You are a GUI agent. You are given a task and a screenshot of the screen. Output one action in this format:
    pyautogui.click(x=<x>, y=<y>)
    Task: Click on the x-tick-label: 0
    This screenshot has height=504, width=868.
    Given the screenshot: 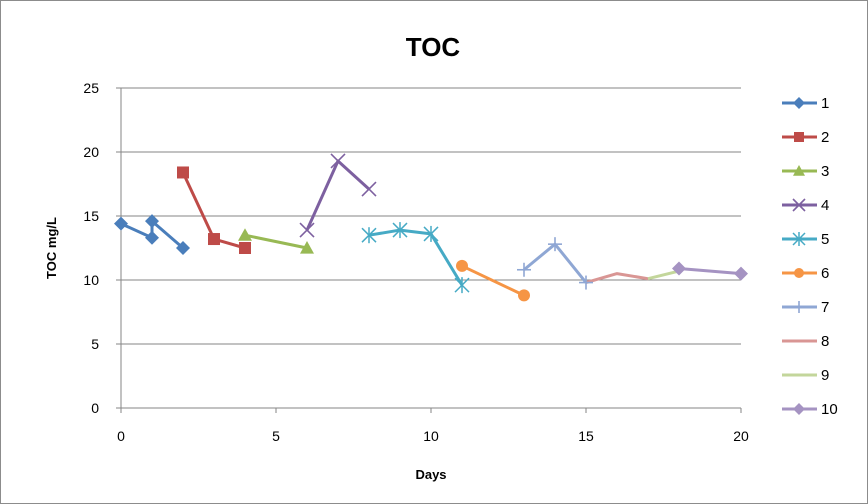 What is the action you would take?
    pyautogui.click(x=121, y=436)
    